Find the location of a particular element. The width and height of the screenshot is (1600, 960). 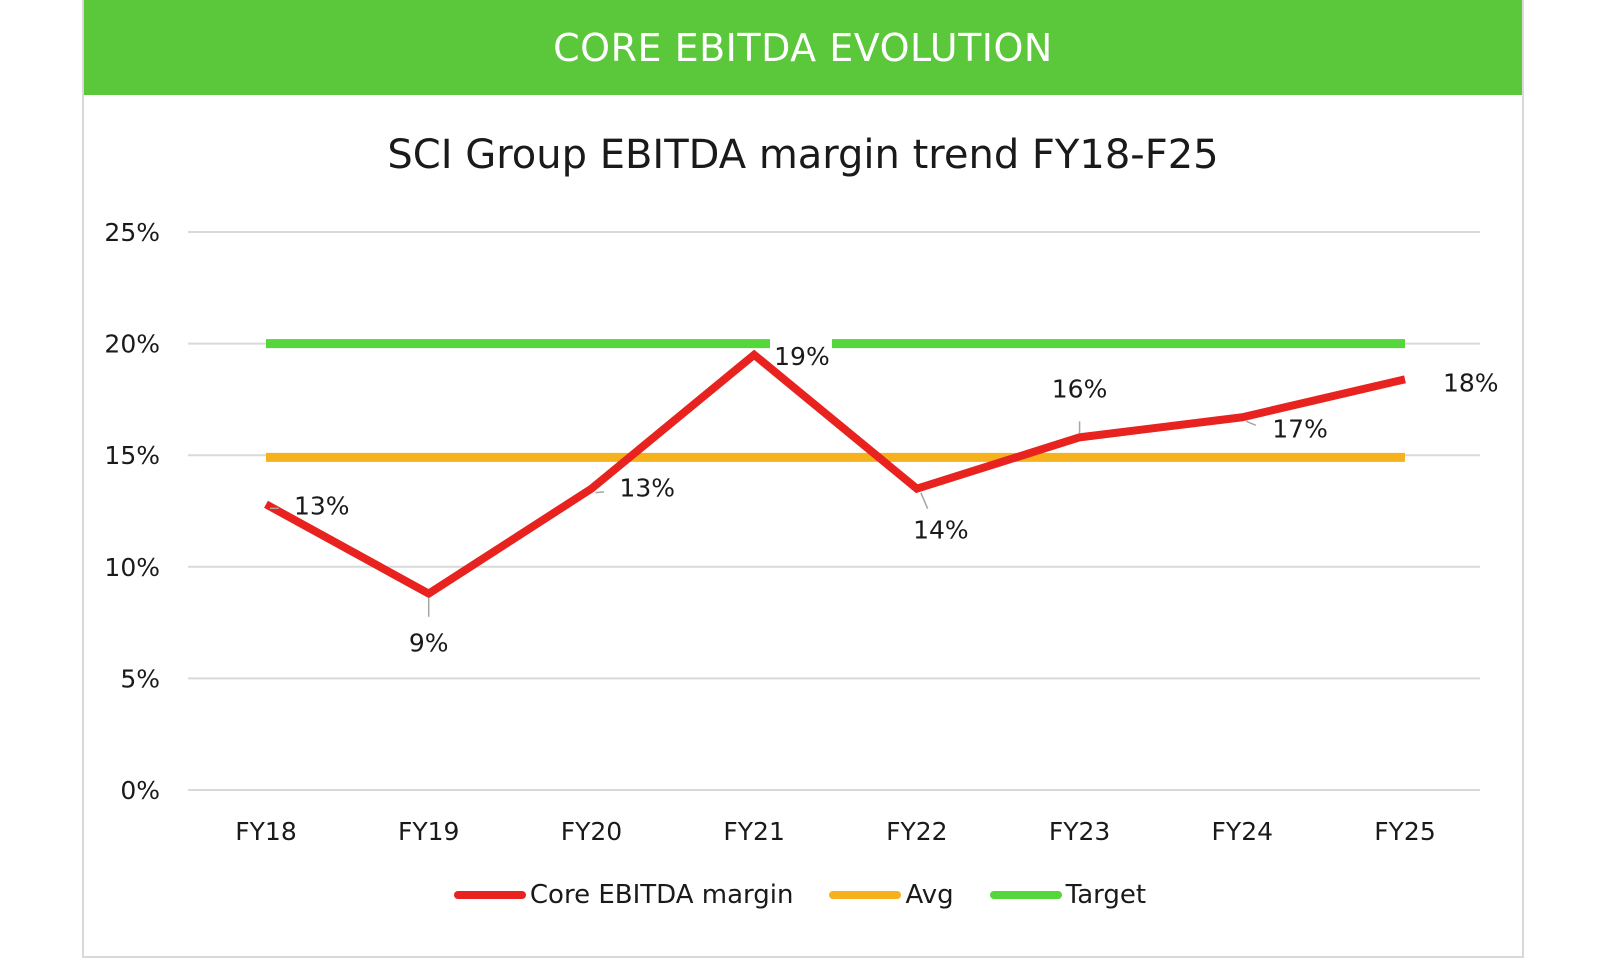

x-tick-label: FY24 is located at coordinates (1242, 831).